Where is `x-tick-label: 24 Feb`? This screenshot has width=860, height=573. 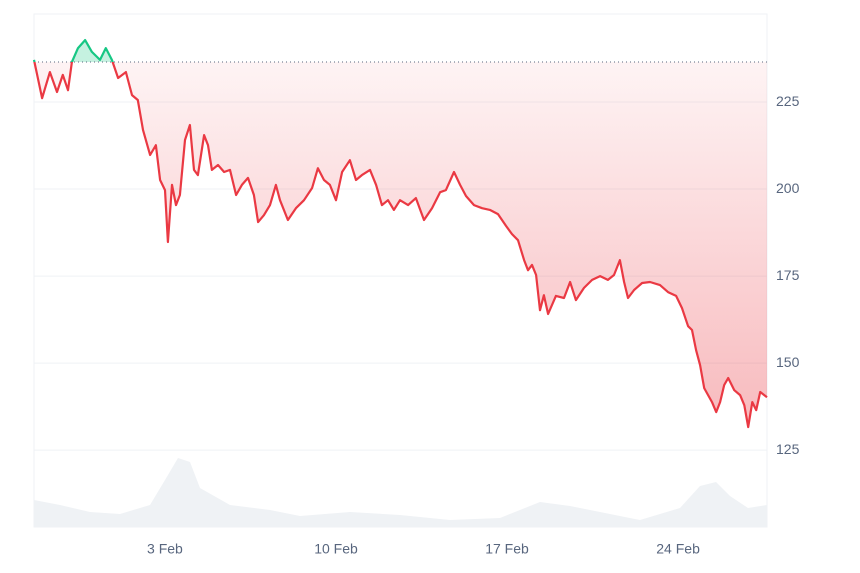 x-tick-label: 24 Feb is located at coordinates (678, 549).